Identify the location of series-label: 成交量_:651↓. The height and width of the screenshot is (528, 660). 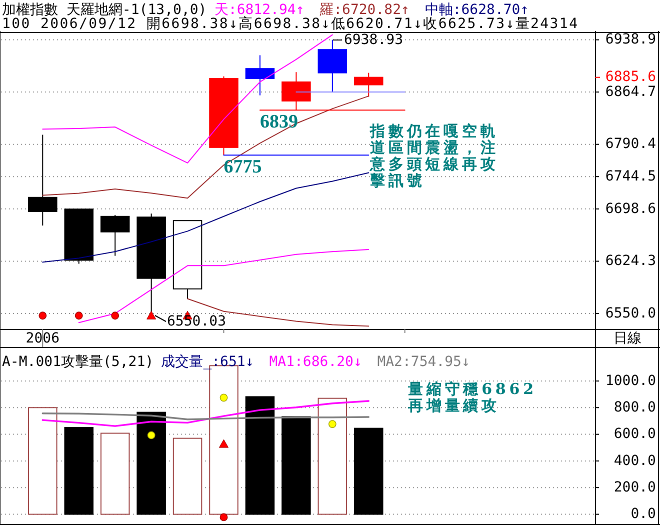
(207, 362).